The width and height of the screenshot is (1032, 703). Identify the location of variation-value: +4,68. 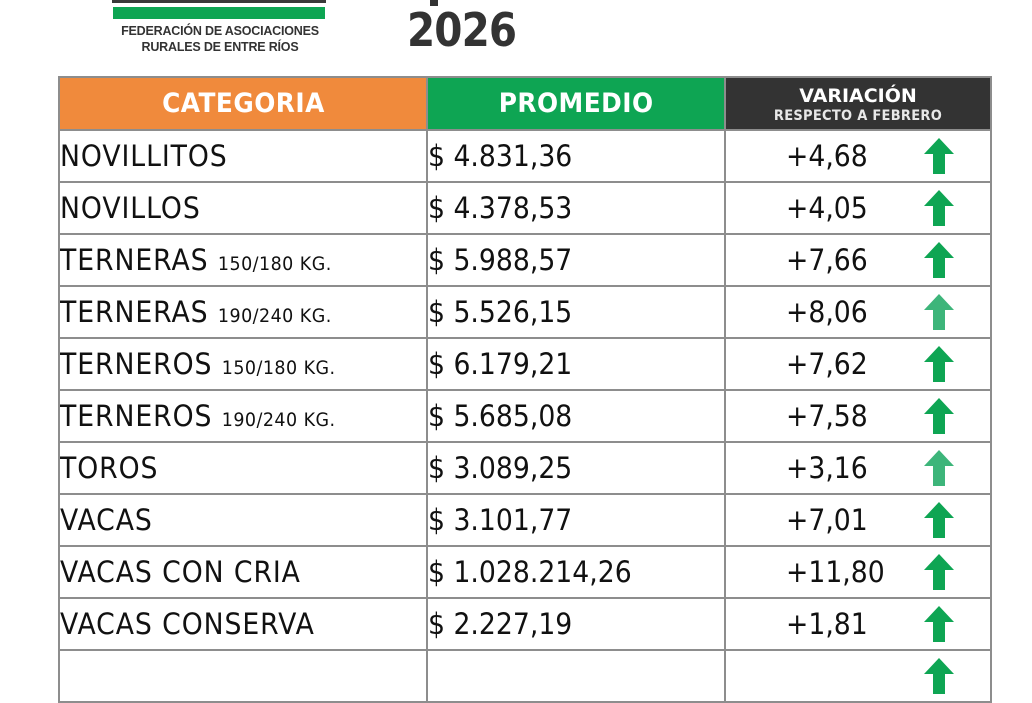
(827, 156).